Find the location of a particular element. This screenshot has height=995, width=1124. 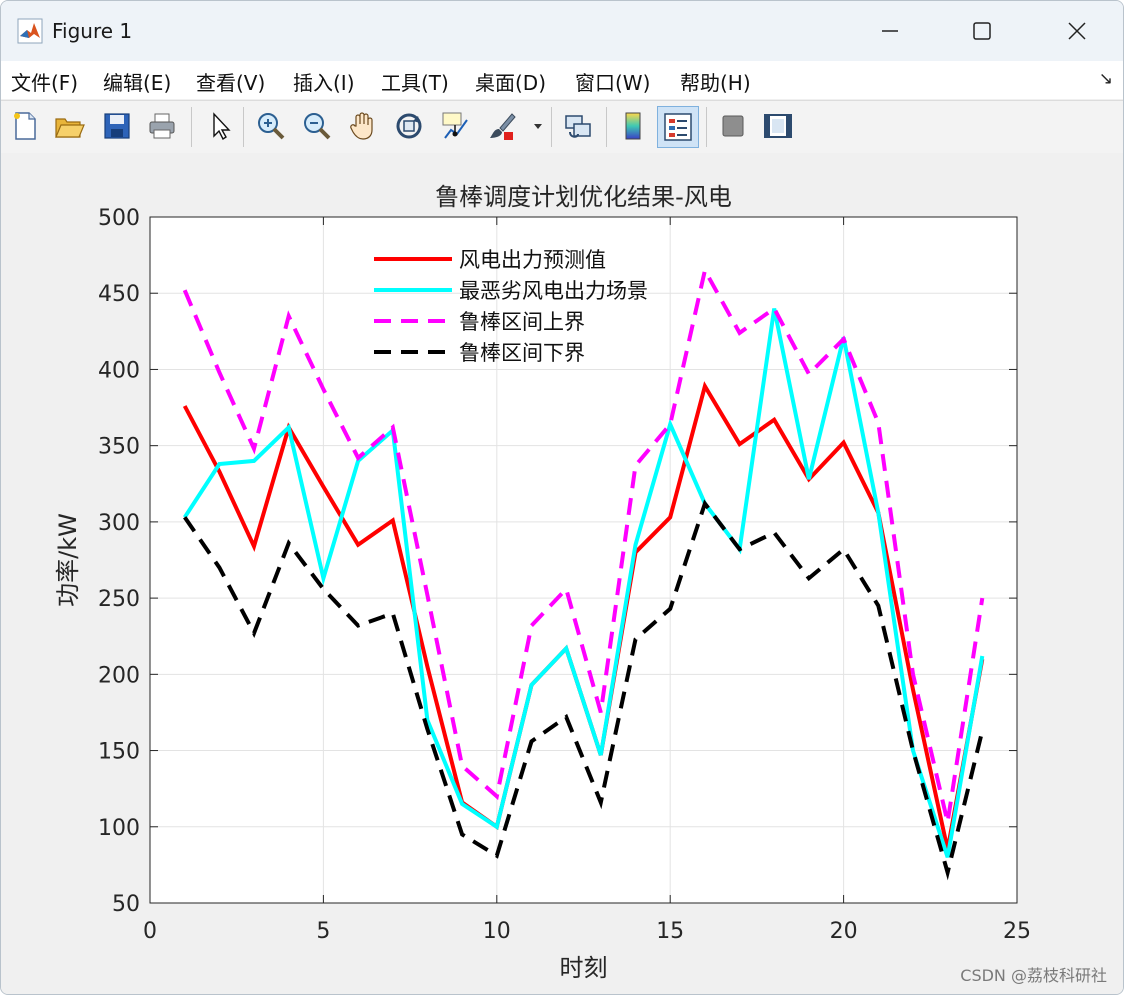

pan-hand-icon is located at coordinates (363, 126).